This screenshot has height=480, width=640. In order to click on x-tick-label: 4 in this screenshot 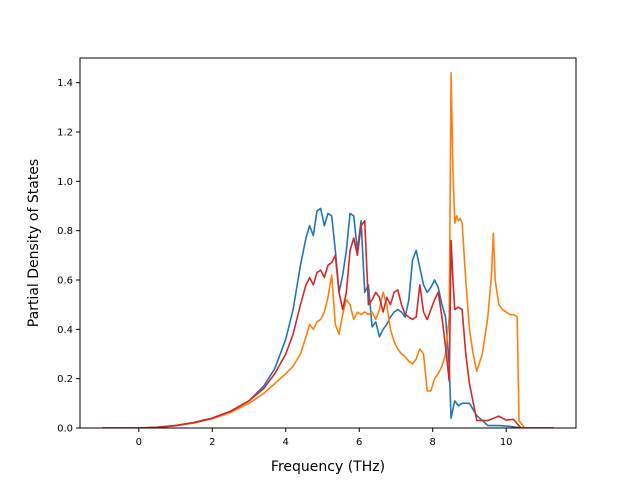, I will do `click(286, 442)`.